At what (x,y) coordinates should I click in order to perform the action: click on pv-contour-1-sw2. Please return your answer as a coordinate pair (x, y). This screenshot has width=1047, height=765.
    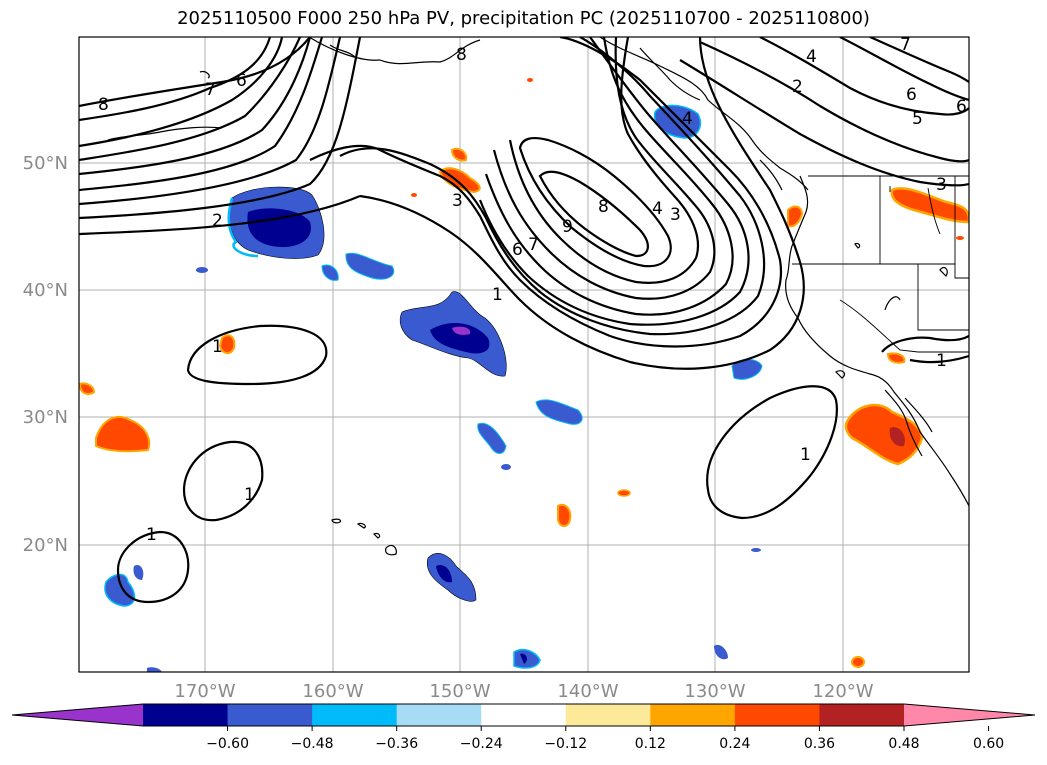
    Looking at the image, I should click on (153, 567).